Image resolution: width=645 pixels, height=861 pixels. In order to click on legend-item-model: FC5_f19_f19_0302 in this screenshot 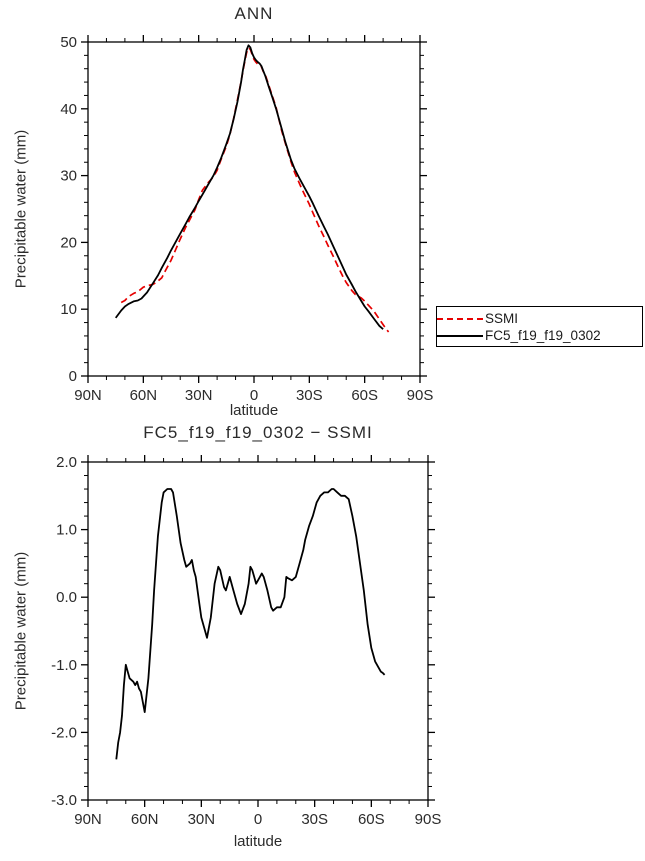, I will do `click(539, 335)`.